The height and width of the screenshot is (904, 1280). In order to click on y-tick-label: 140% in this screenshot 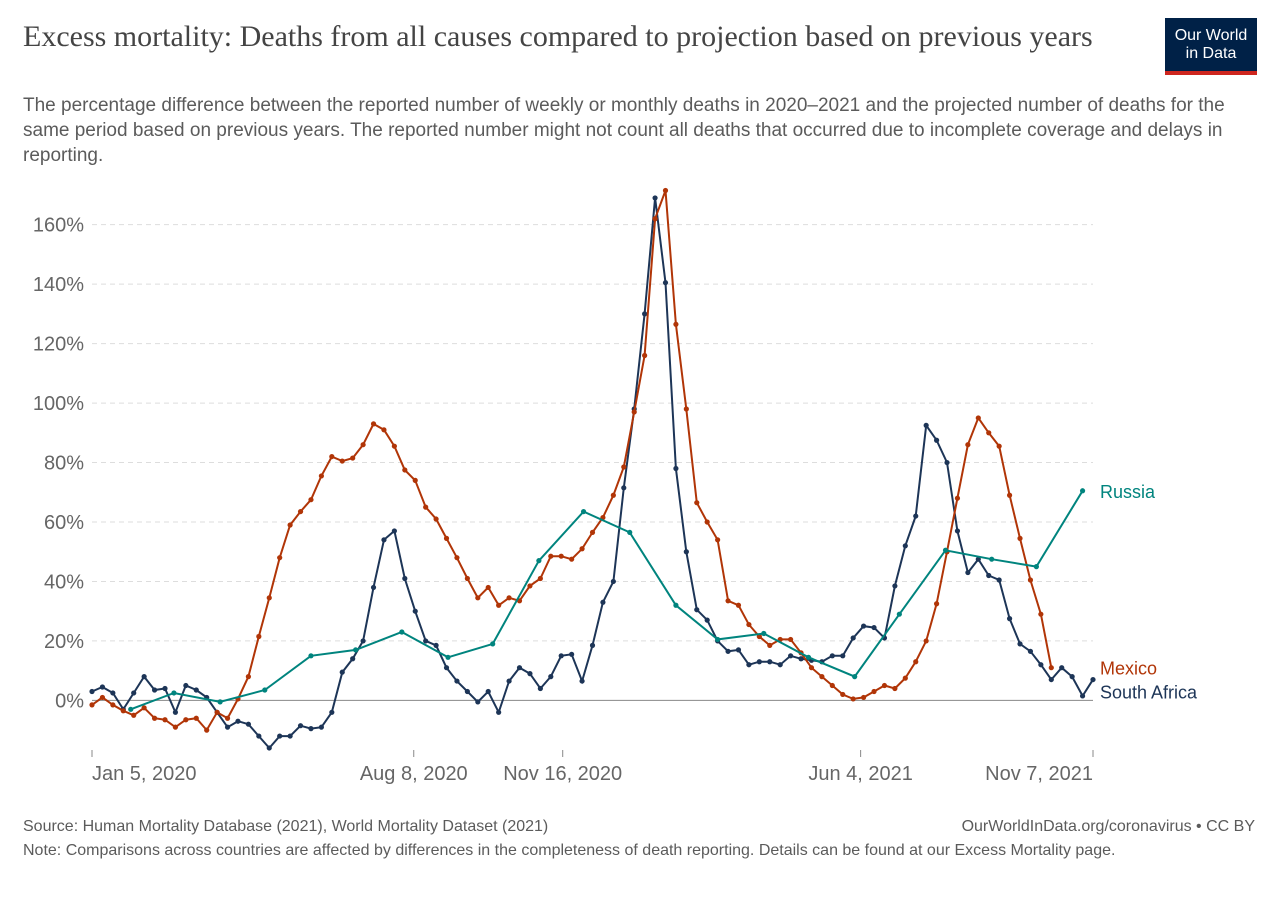, I will do `click(58, 285)`.